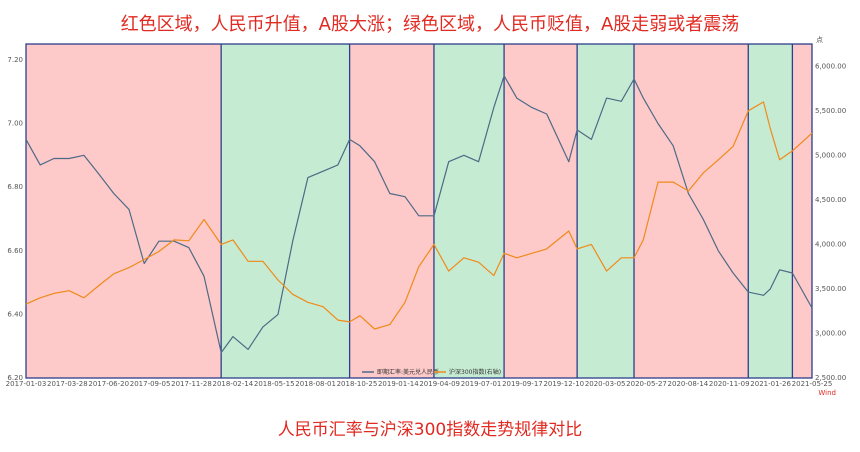  I want to click on right-tick-label: 5,000.00, so click(830, 155).